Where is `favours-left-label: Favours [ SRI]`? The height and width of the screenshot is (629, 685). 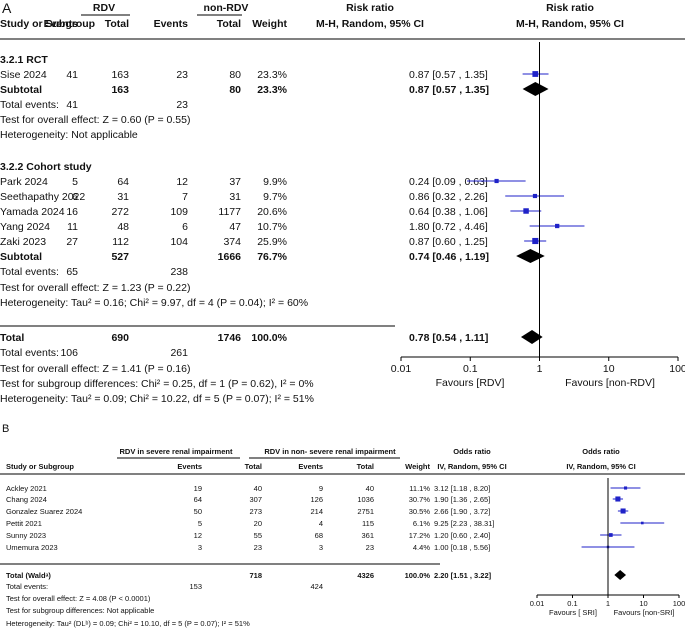
favours-left-label: Favours [ SRI] is located at coordinates (573, 612).